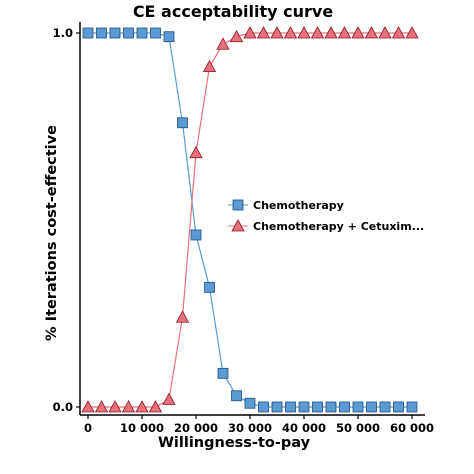  What do you see at coordinates (304, 428) in the screenshot?
I see `x-tick-label: 40 000` at bounding box center [304, 428].